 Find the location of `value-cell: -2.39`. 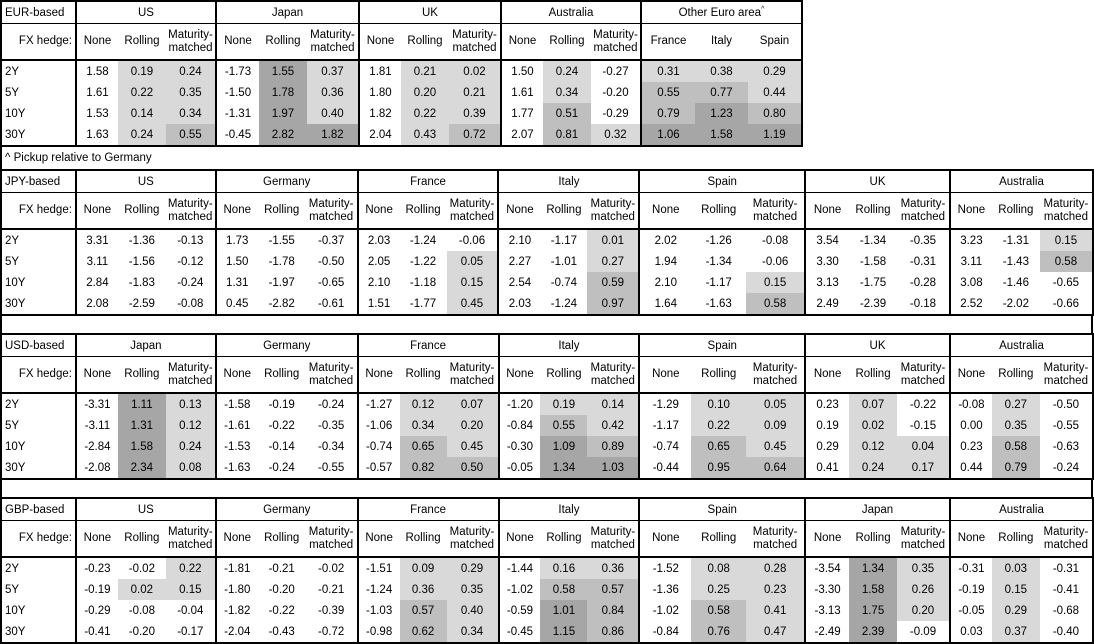

value-cell: -2.39 is located at coordinates (873, 303).